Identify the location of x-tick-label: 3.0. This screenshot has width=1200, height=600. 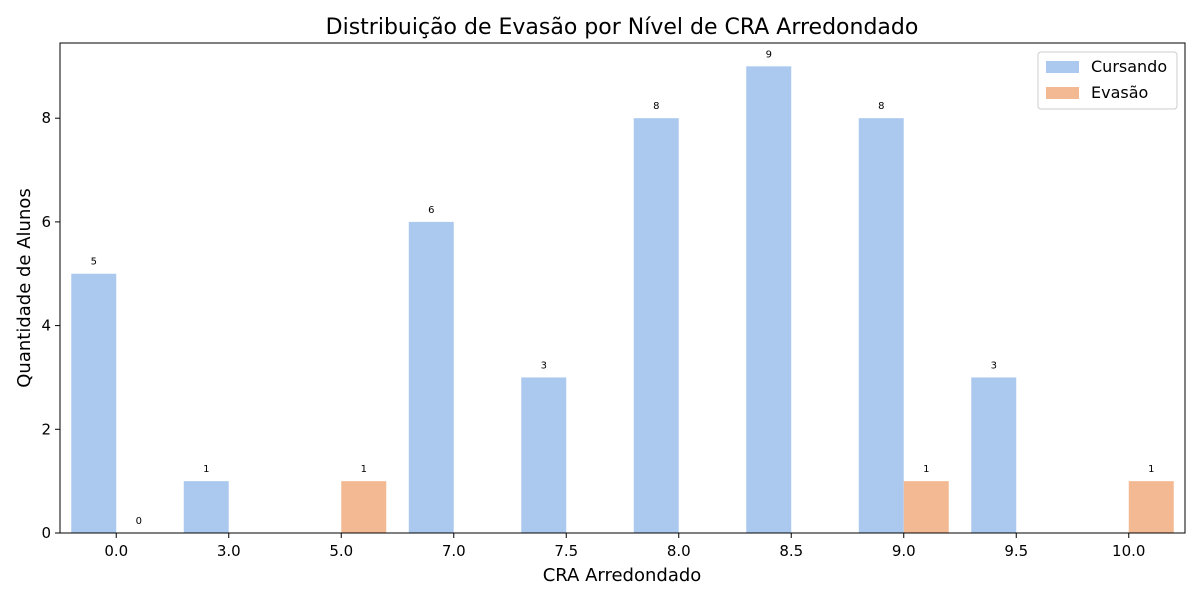
(229, 551).